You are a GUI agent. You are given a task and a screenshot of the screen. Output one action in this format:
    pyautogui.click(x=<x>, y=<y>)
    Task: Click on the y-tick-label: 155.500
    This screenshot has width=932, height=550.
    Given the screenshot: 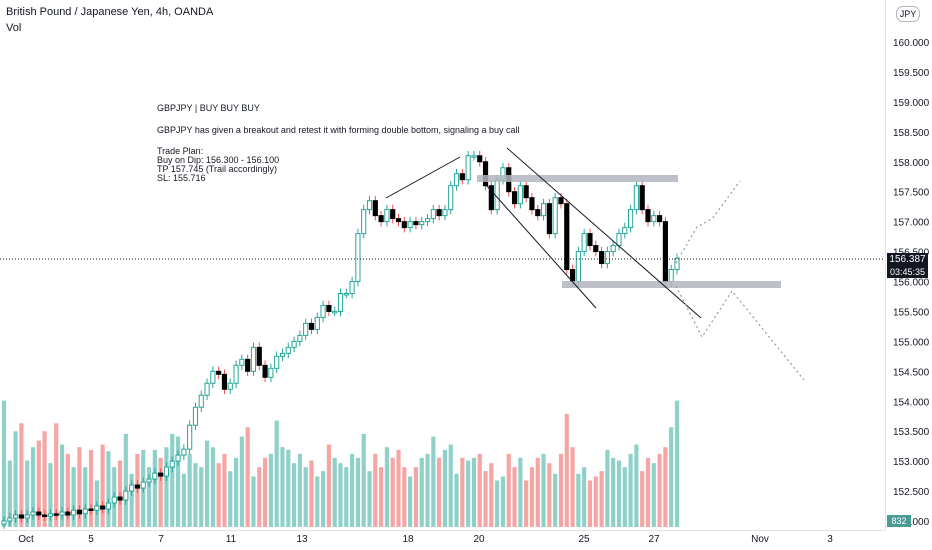 What is the action you would take?
    pyautogui.click(x=911, y=312)
    